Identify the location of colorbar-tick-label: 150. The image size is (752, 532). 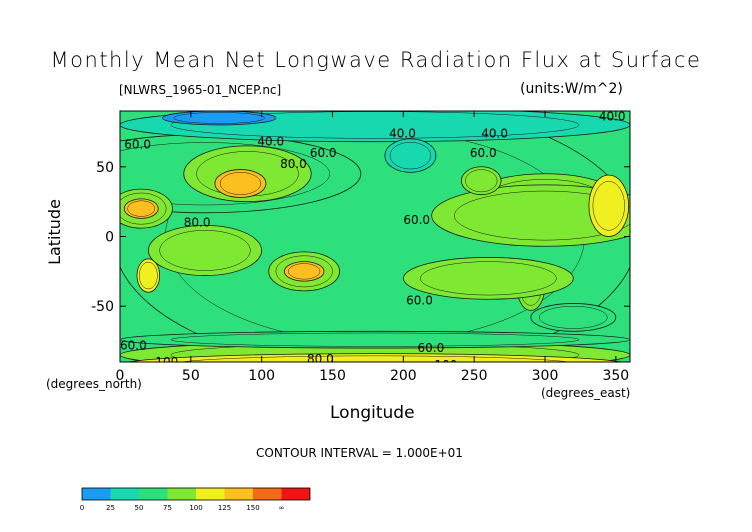
(252, 508).